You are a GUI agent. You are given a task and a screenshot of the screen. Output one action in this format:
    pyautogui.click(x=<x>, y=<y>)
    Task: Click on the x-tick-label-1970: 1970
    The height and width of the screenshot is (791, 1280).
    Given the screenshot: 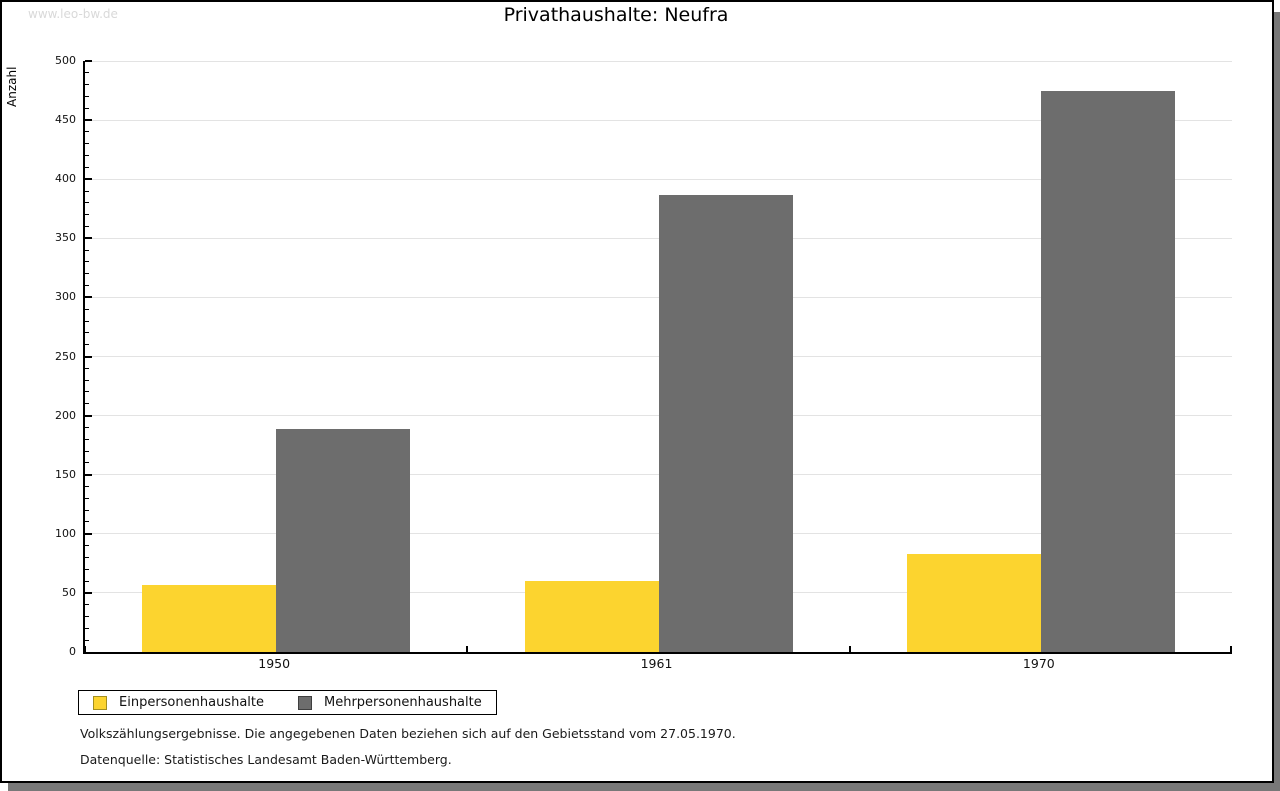 What is the action you would take?
    pyautogui.click(x=1038, y=663)
    